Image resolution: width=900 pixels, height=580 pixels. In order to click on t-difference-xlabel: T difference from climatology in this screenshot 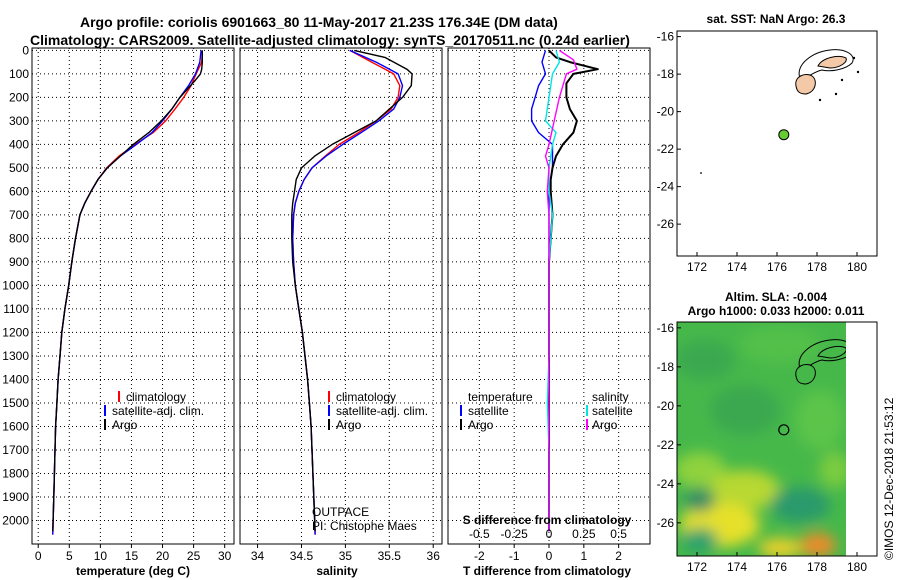, I will do `click(547, 571)`.